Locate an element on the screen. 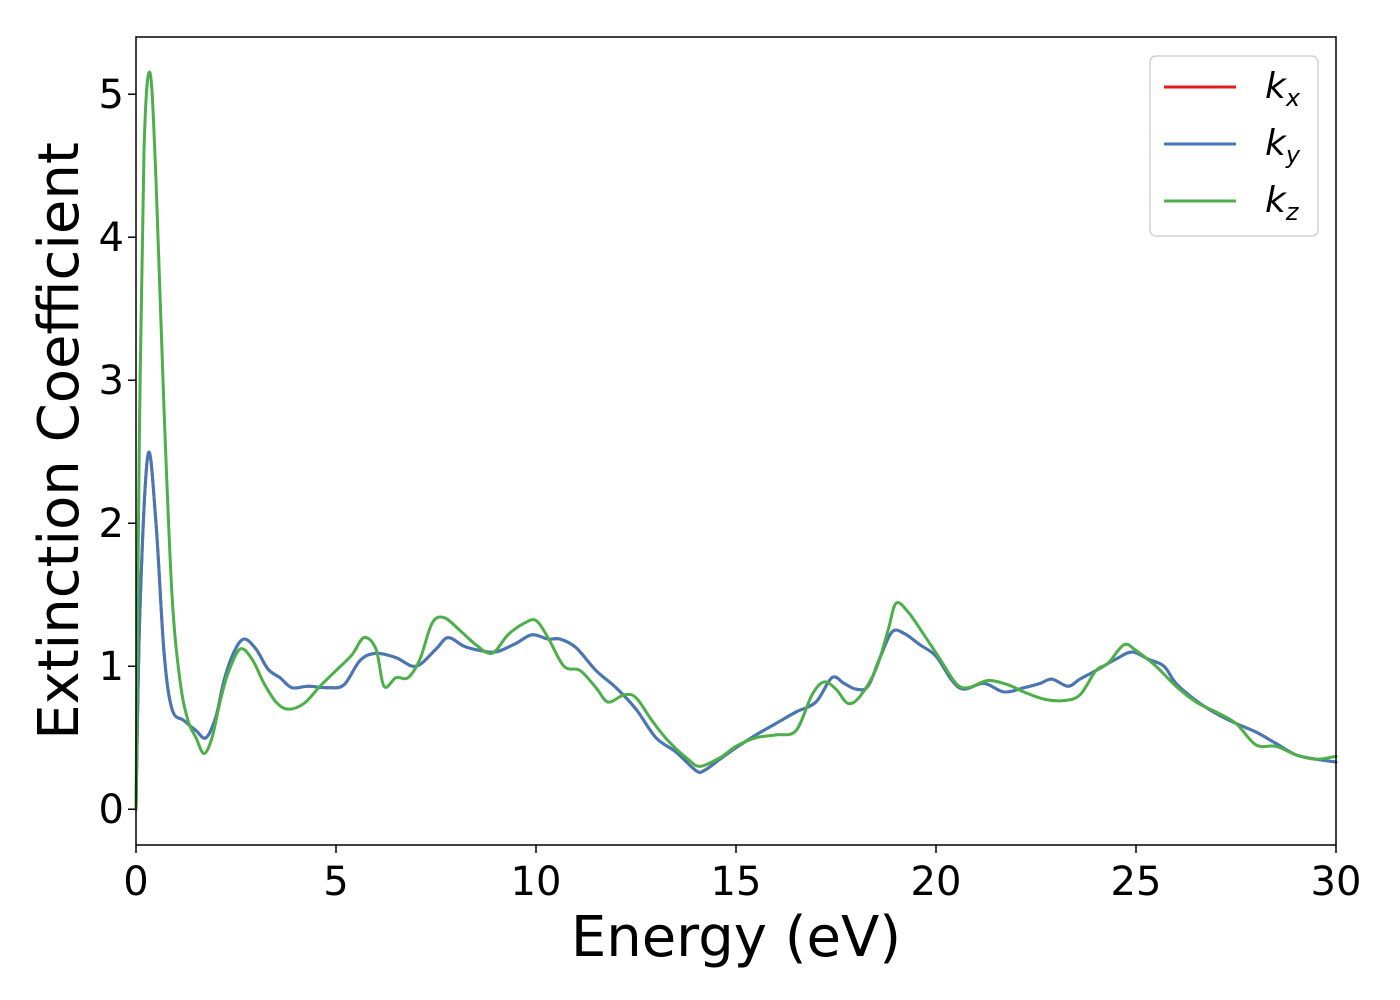 The height and width of the screenshot is (1000, 1400). y-tick-label: 1 is located at coordinates (111, 667).